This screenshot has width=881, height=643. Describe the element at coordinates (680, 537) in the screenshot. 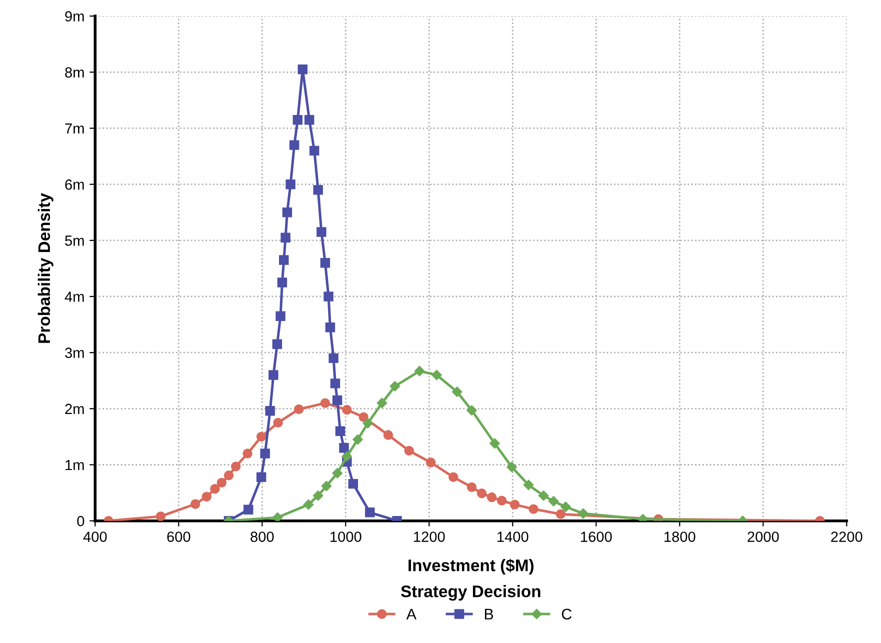

I see `x-tick-label: 1800` at that location.